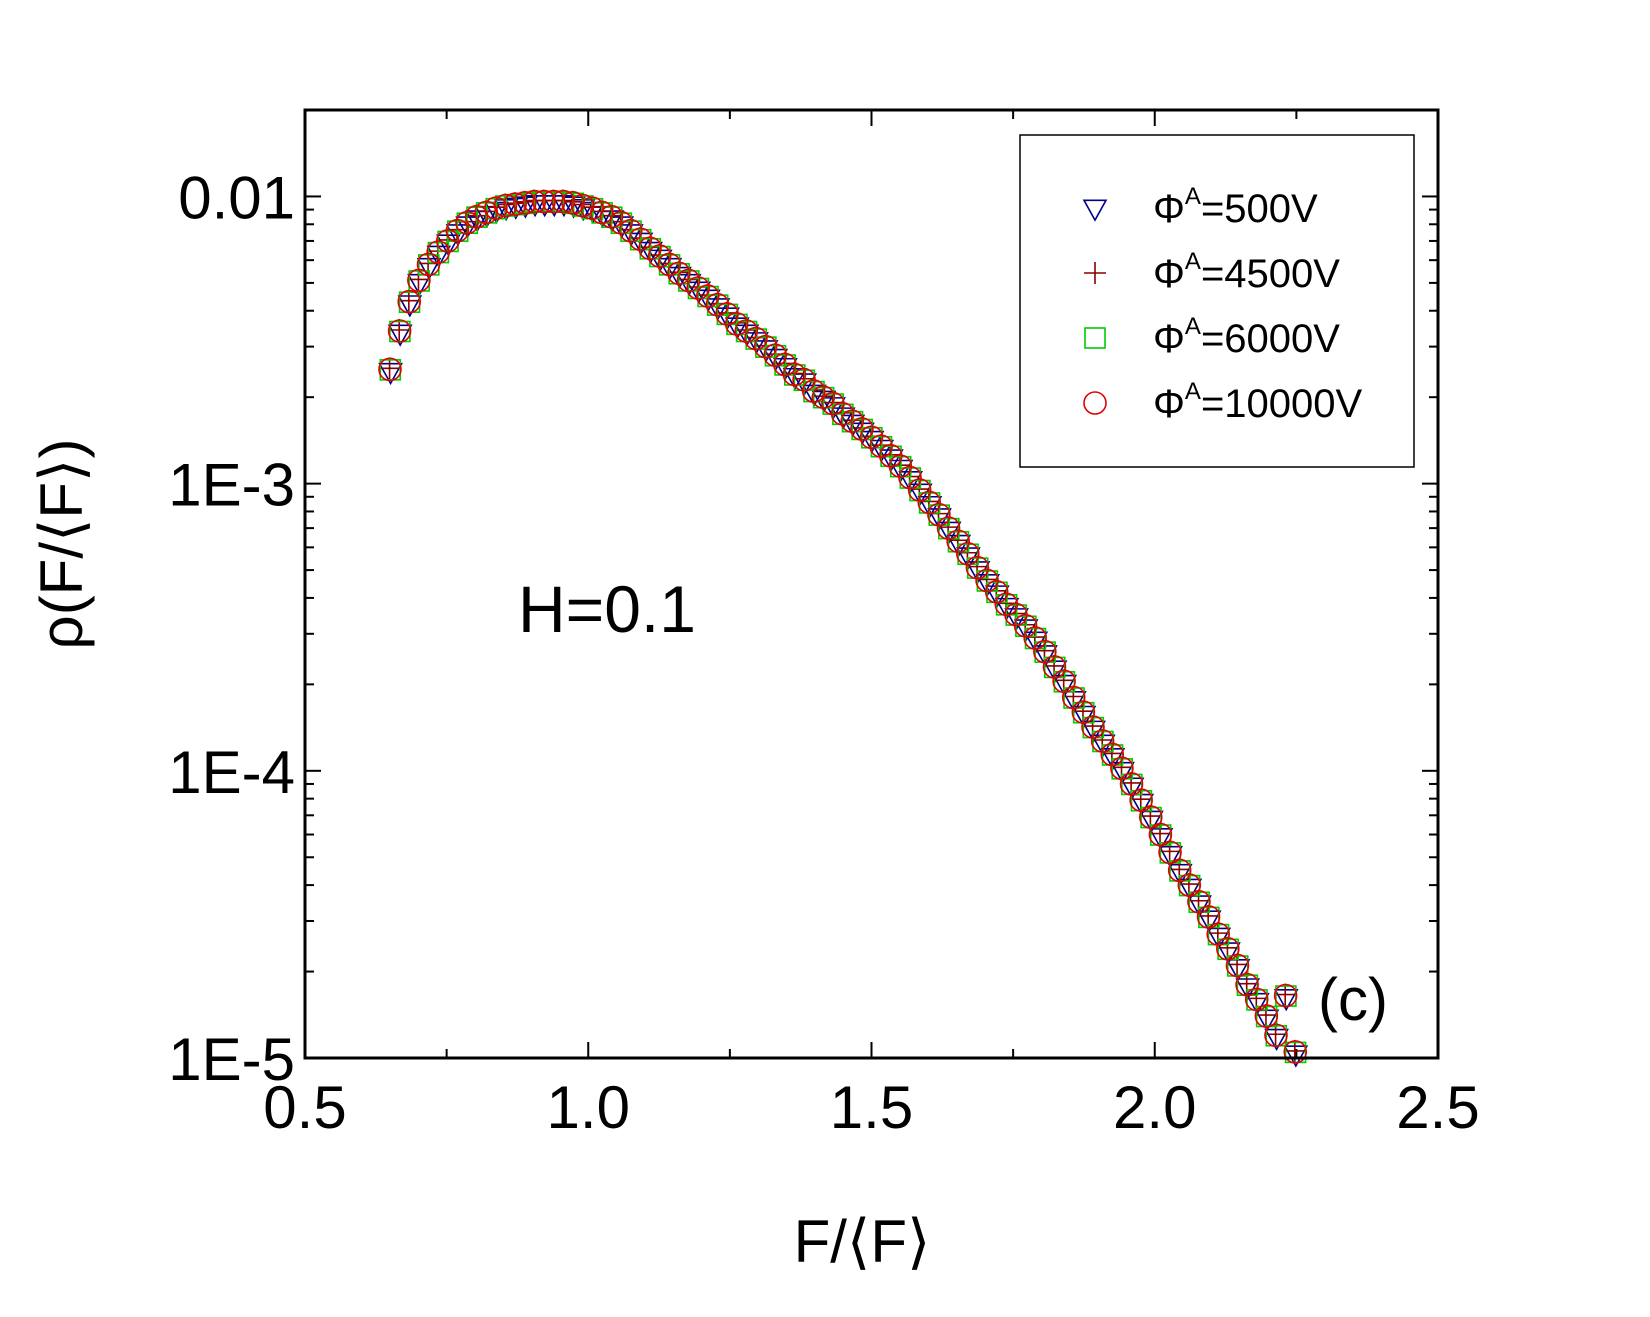 This screenshot has height=1317, width=1650. I want to click on y-tick-label: 0.01, so click(236, 197).